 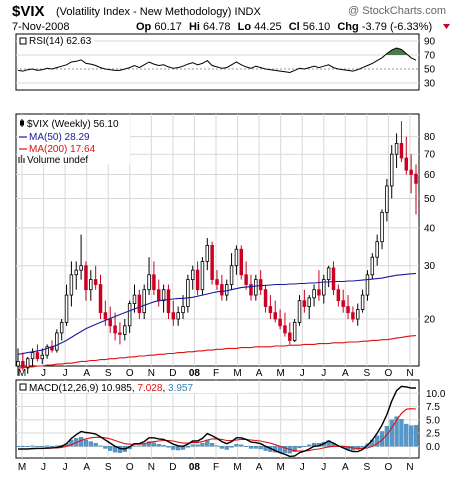 What do you see at coordinates (248, 12) in the screenshot?
I see `chart-exchange: INDX` at bounding box center [248, 12].